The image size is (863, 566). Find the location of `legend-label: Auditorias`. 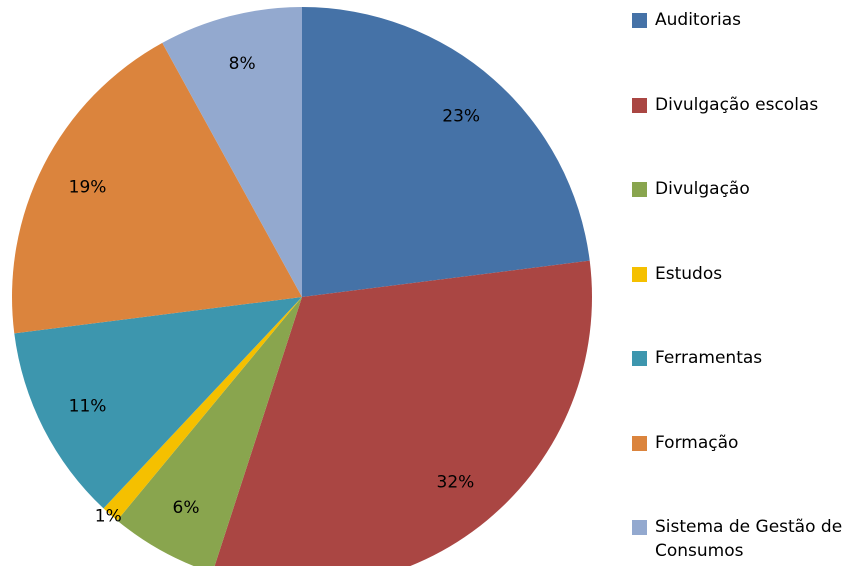

legend-label: Auditorias is located at coordinates (698, 20).